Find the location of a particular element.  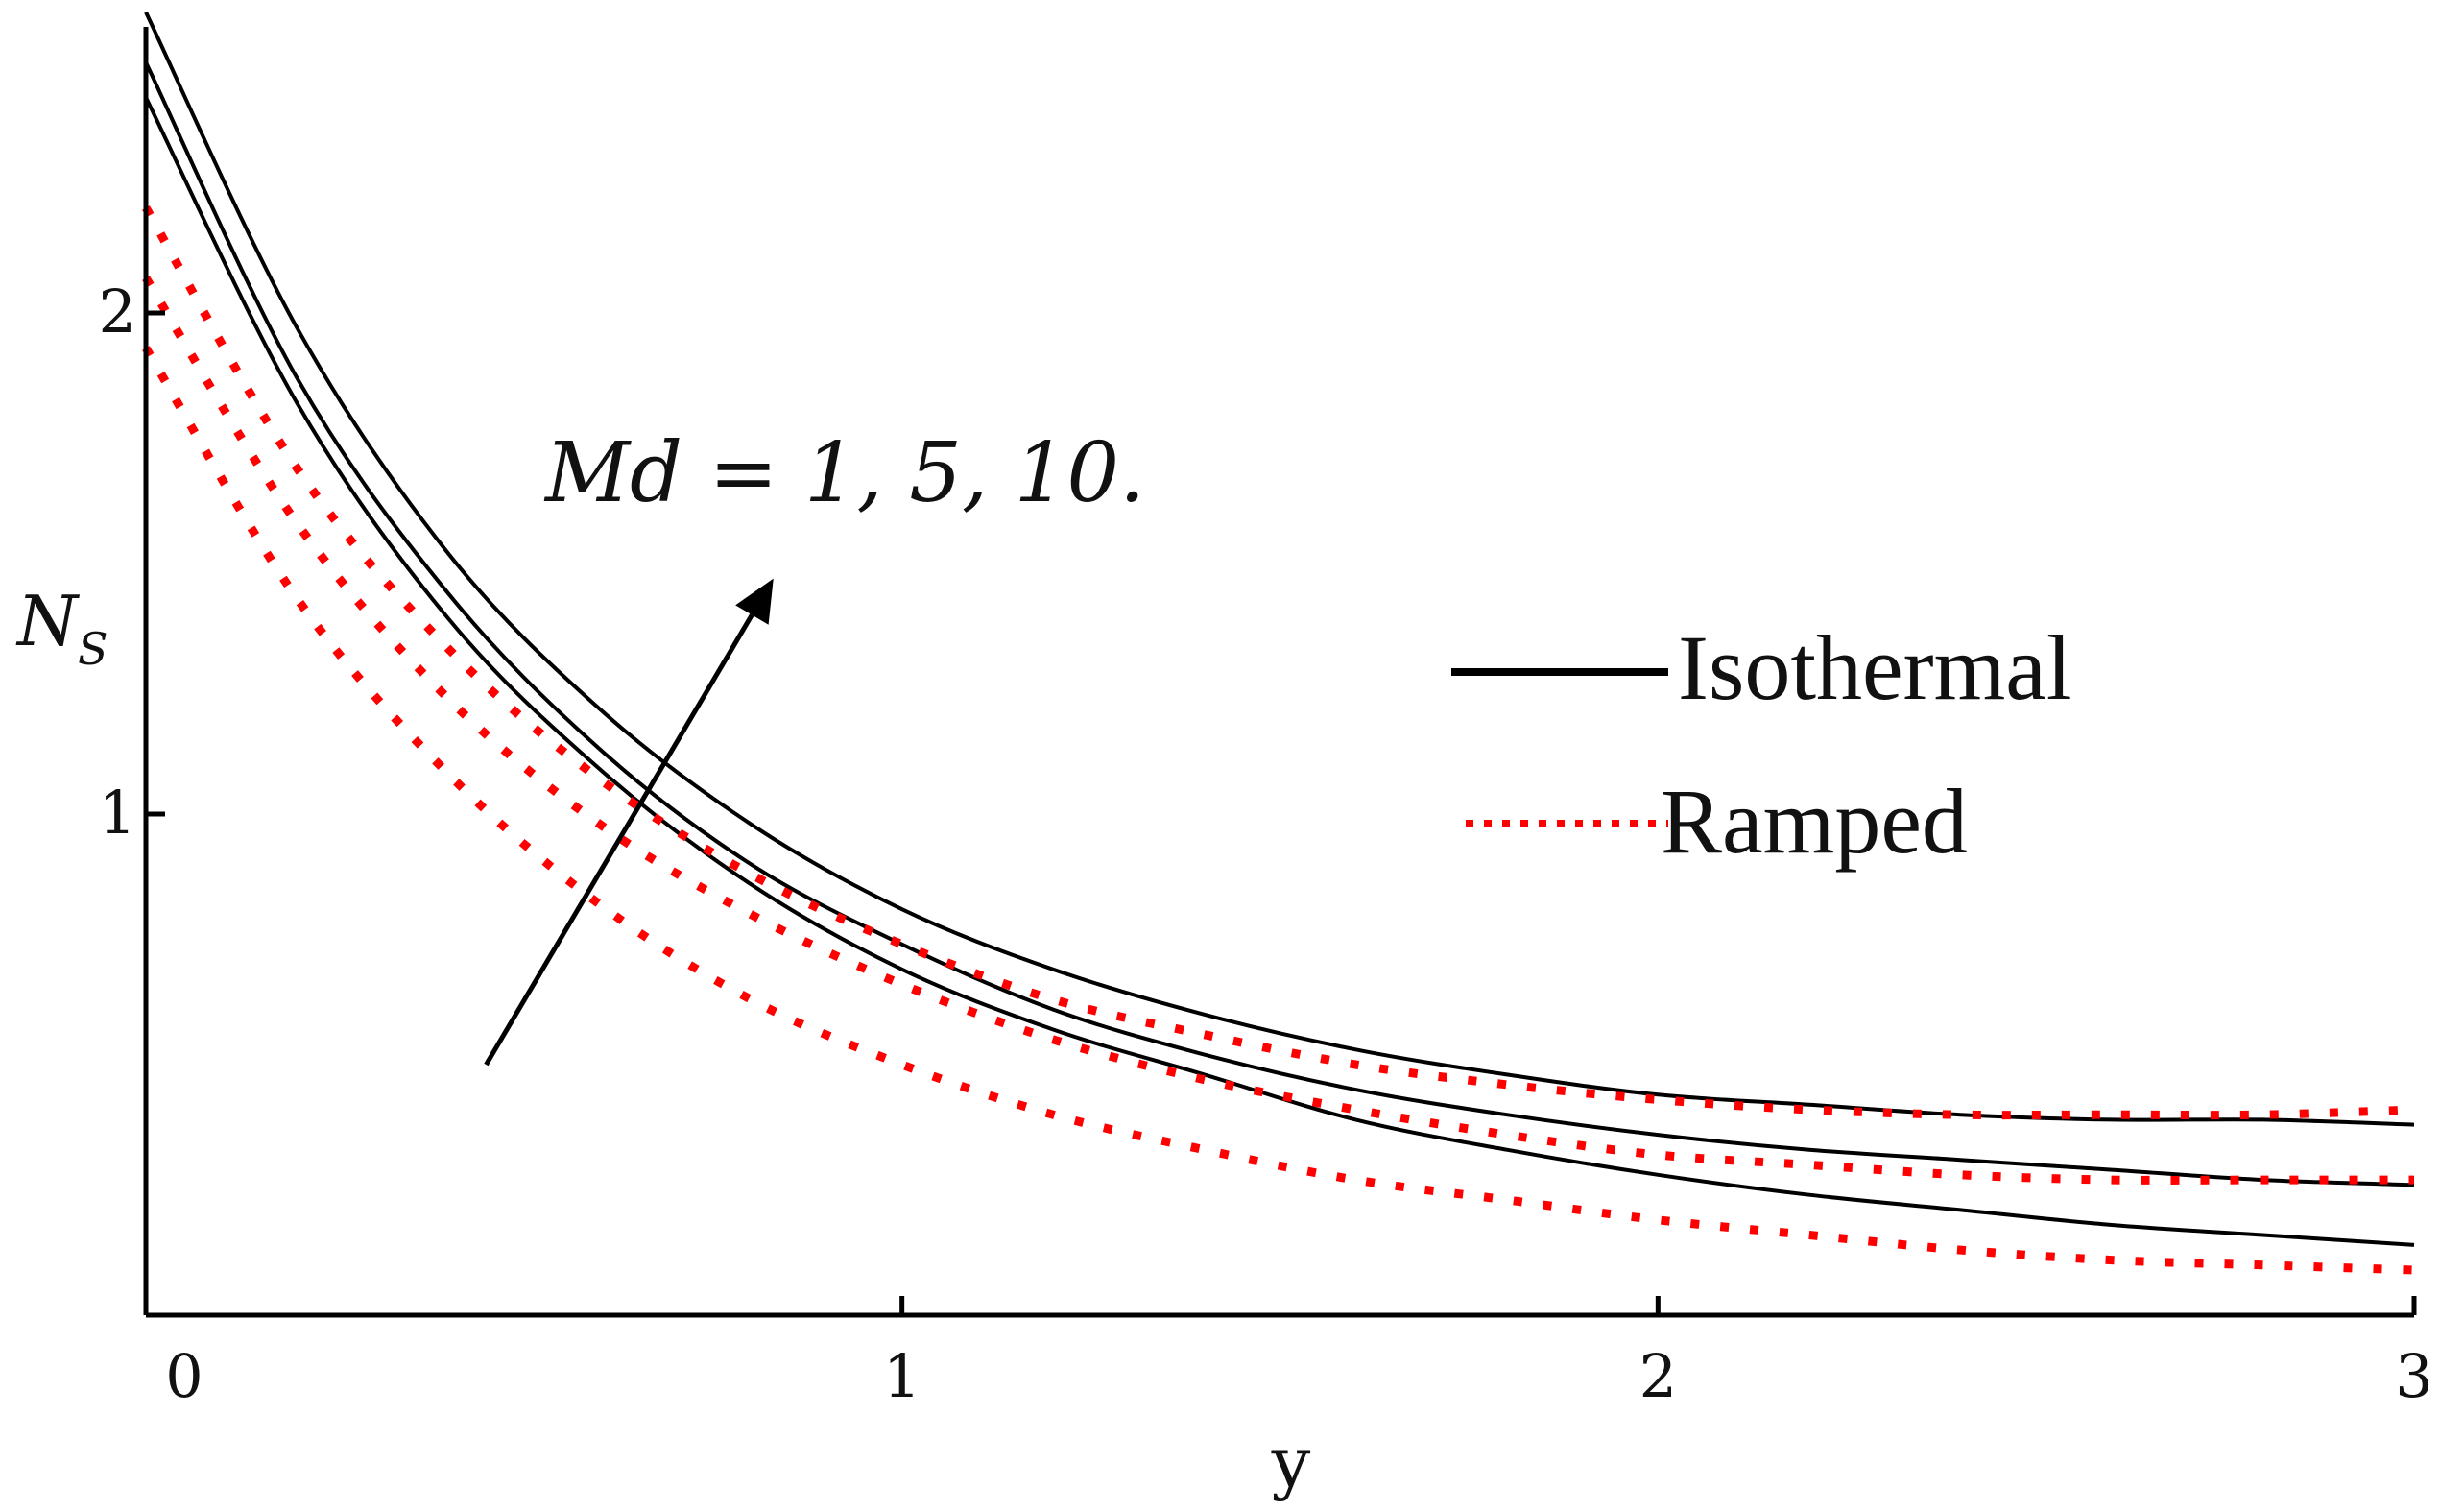

x-tick-label-3: 3 is located at coordinates (2413, 1376).